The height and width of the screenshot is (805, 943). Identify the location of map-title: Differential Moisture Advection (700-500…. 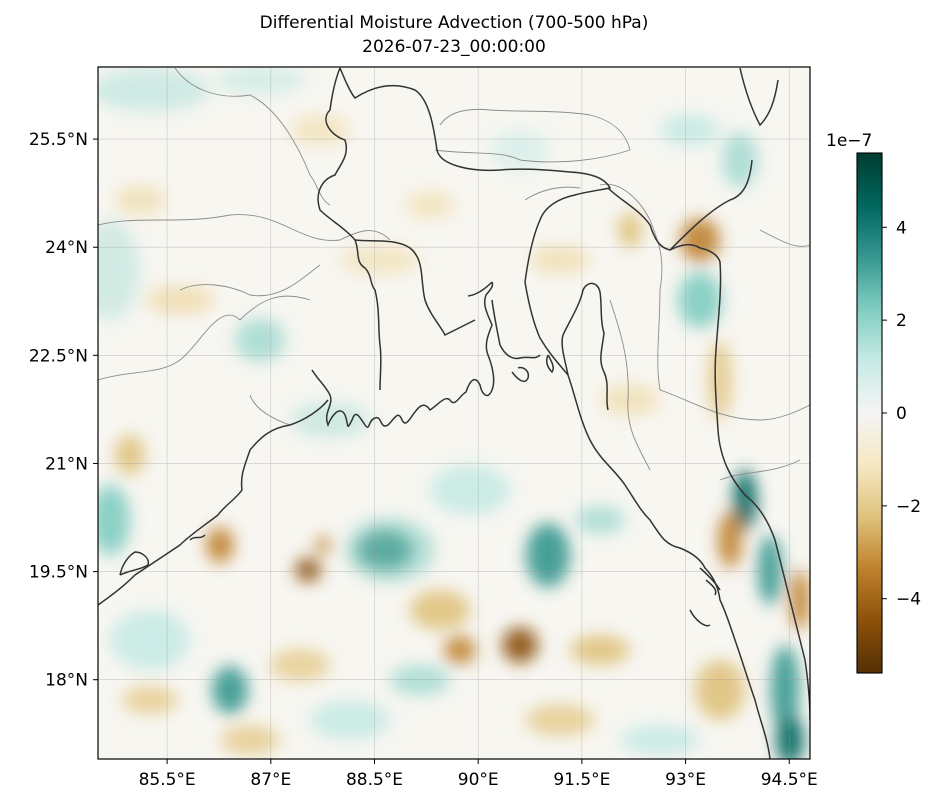
(454, 23).